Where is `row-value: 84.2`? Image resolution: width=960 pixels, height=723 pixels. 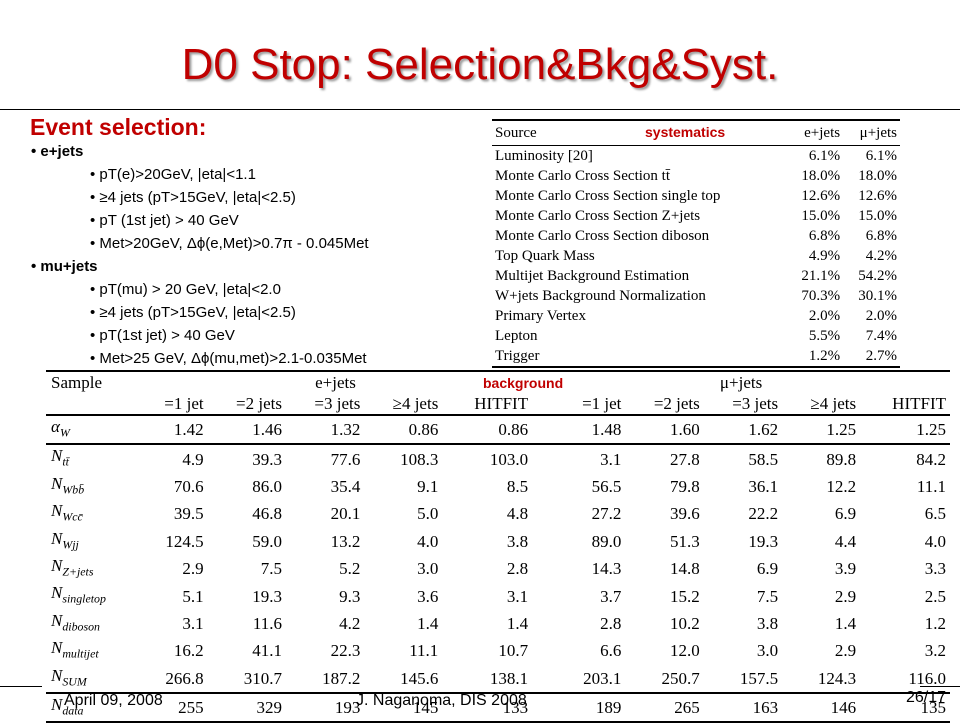
row-value: 84.2 is located at coordinates (931, 459).